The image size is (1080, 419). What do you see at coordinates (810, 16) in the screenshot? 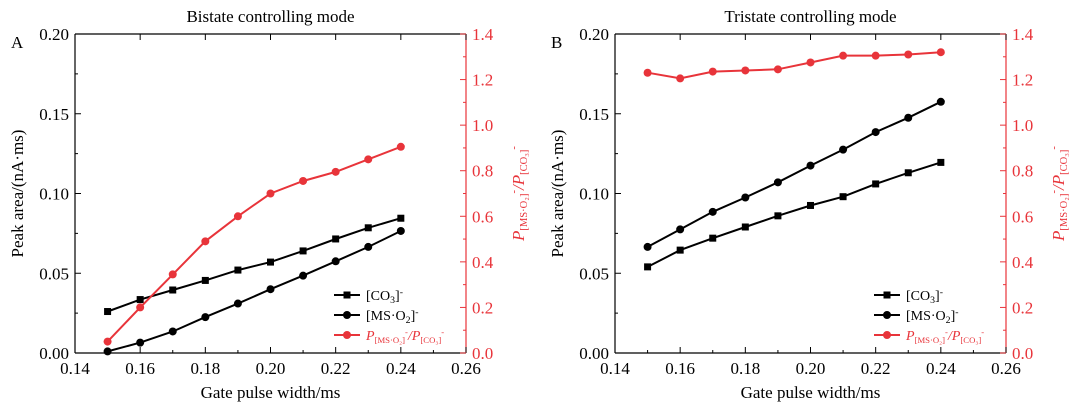
I see `chart-title: Tristate controlling mode` at bounding box center [810, 16].